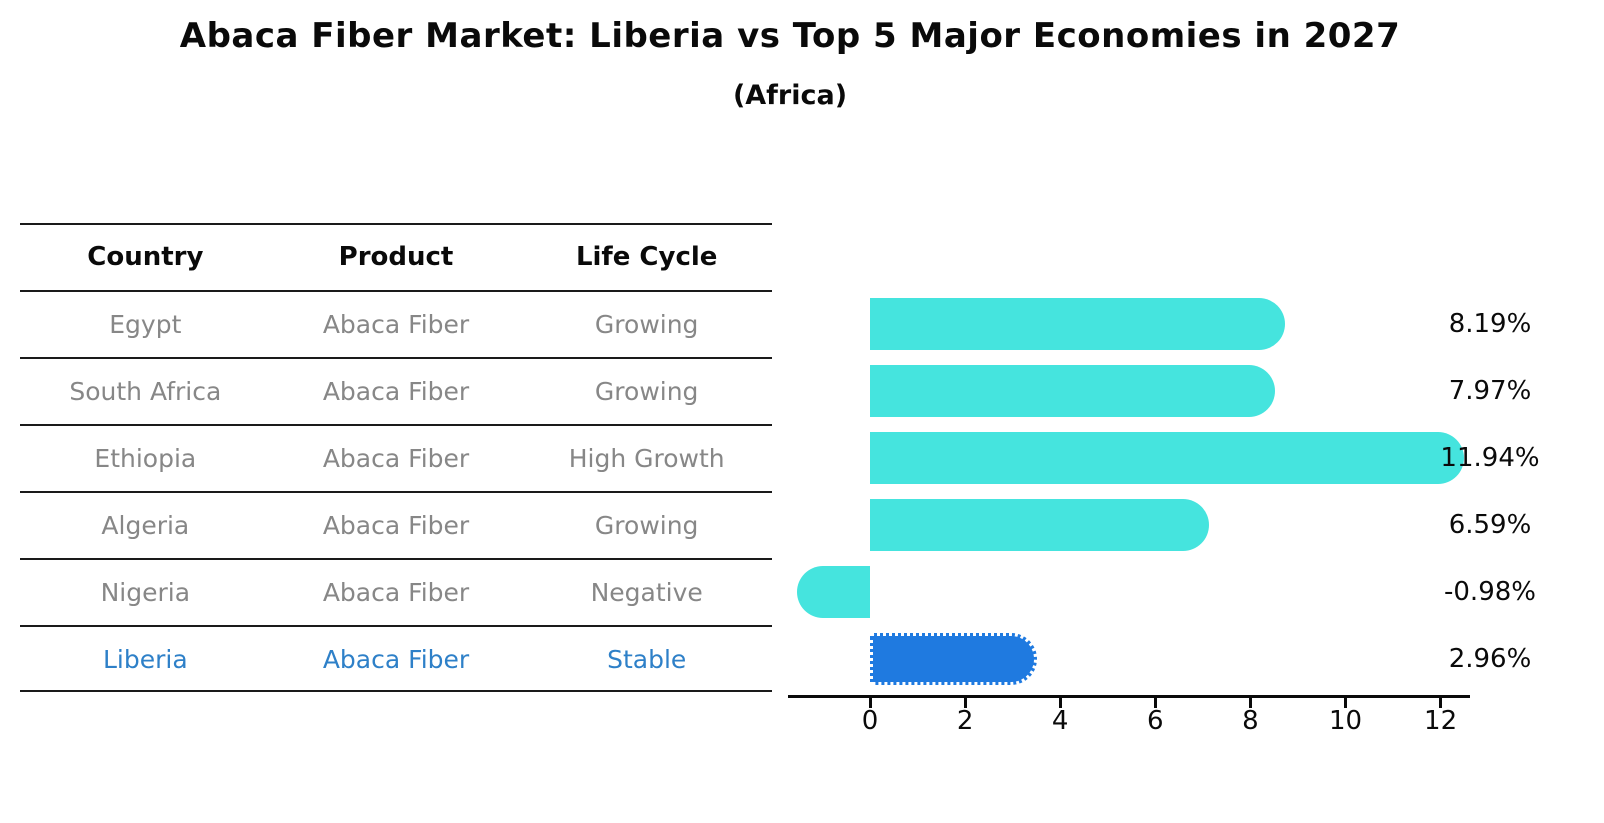  Describe the element at coordinates (647, 659) in the screenshot. I see `cell-lifecycle: Stable` at that location.